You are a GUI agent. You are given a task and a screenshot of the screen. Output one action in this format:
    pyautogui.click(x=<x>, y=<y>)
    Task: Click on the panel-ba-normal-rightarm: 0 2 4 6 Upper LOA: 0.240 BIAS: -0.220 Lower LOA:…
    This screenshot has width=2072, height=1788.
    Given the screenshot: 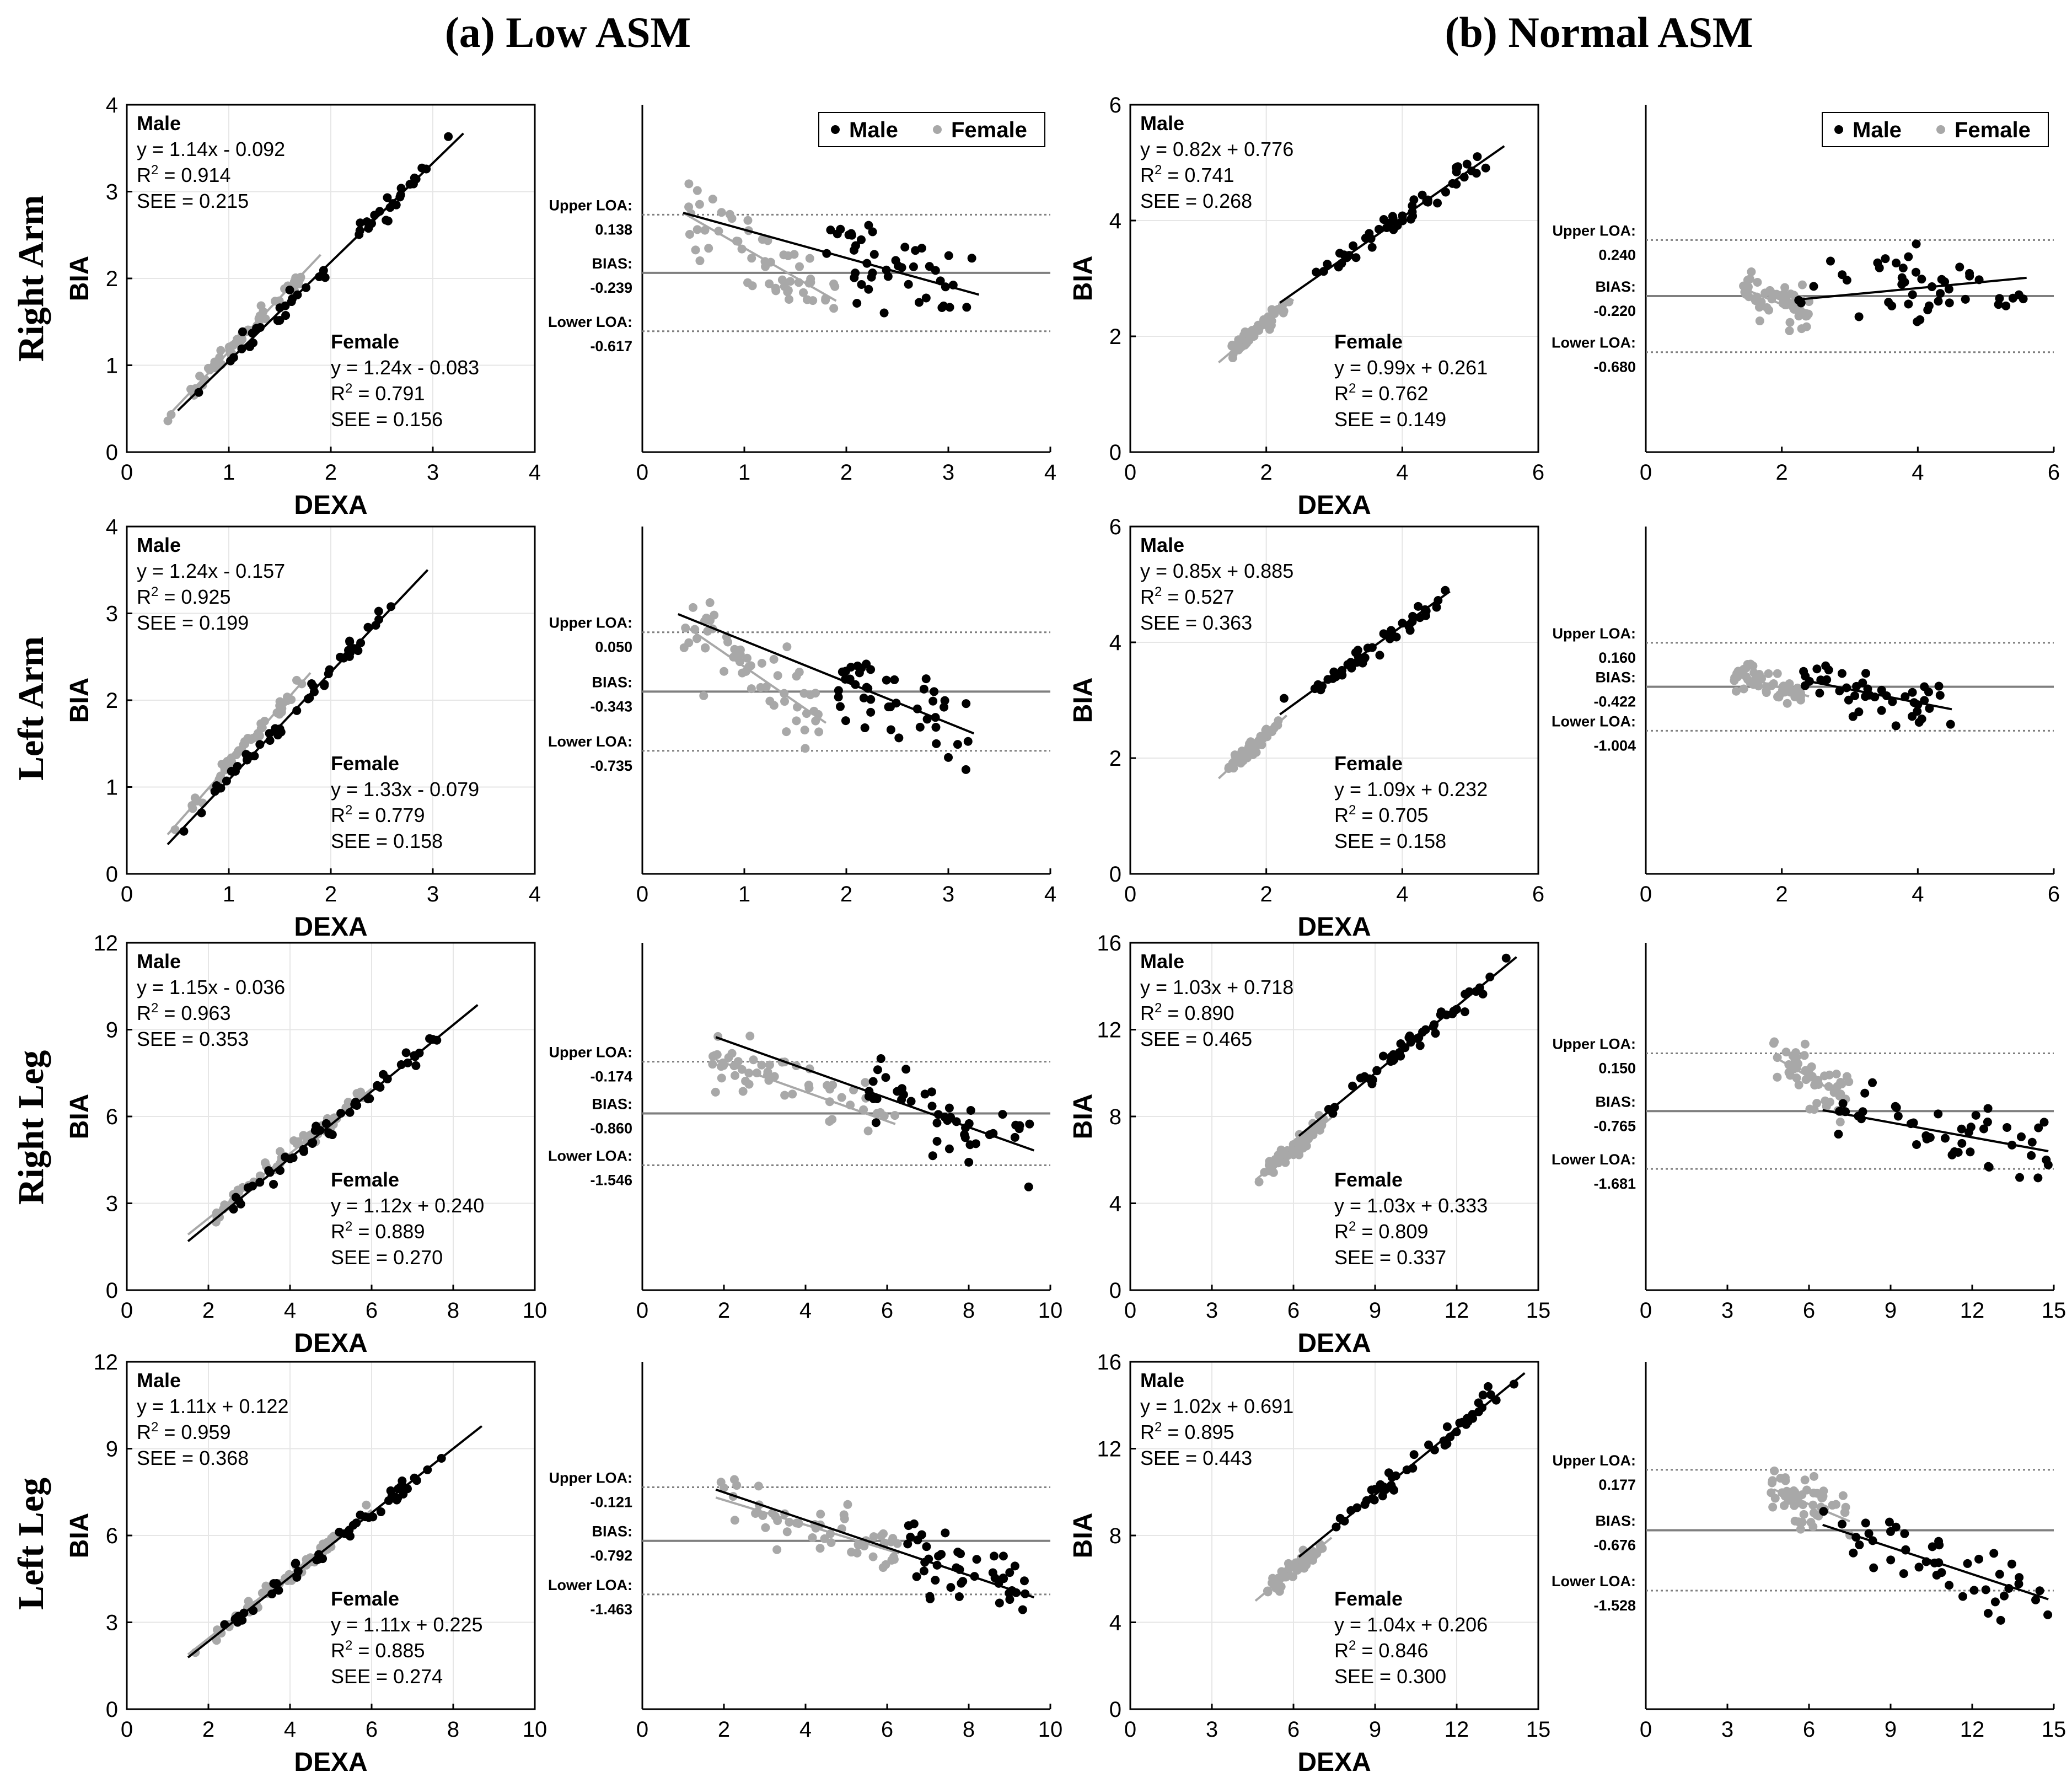 What is the action you would take?
    pyautogui.click(x=1806, y=295)
    